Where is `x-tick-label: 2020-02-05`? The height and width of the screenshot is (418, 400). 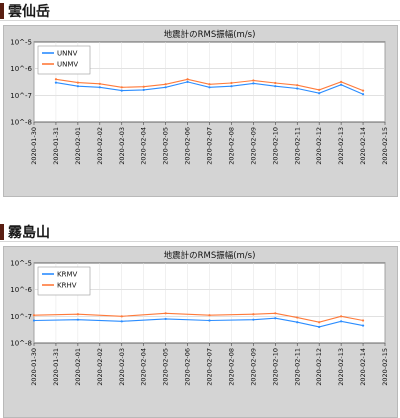 x-tick-label: 2020-02-05 is located at coordinates (166, 146).